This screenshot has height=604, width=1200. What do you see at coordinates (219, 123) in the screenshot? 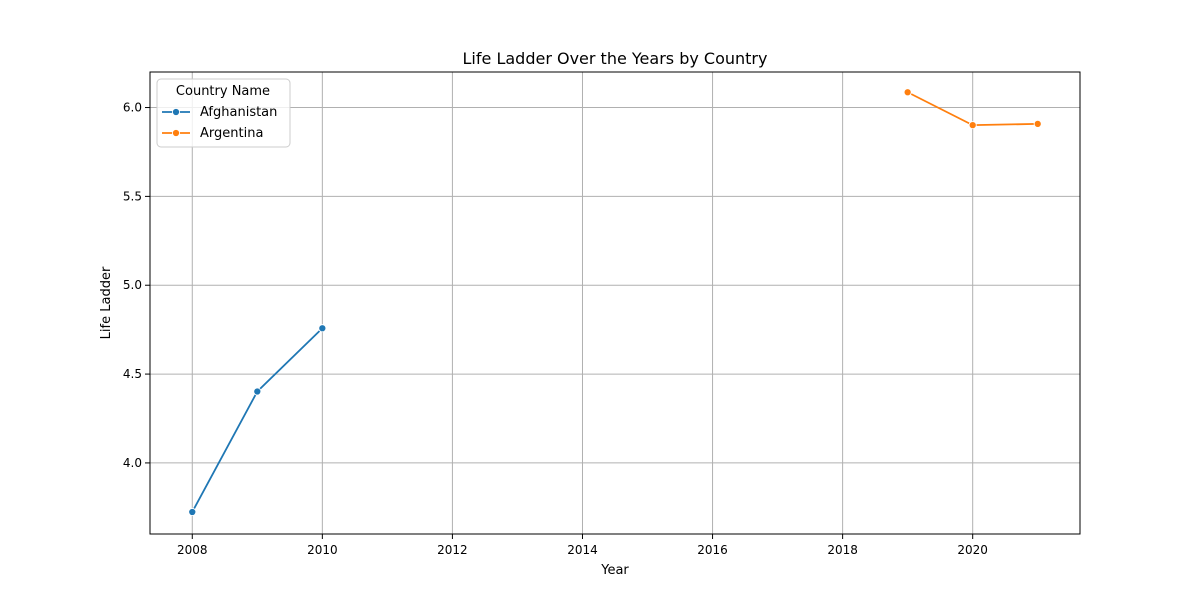
I see `legend-items: Afghanistan Argentina` at bounding box center [219, 123].